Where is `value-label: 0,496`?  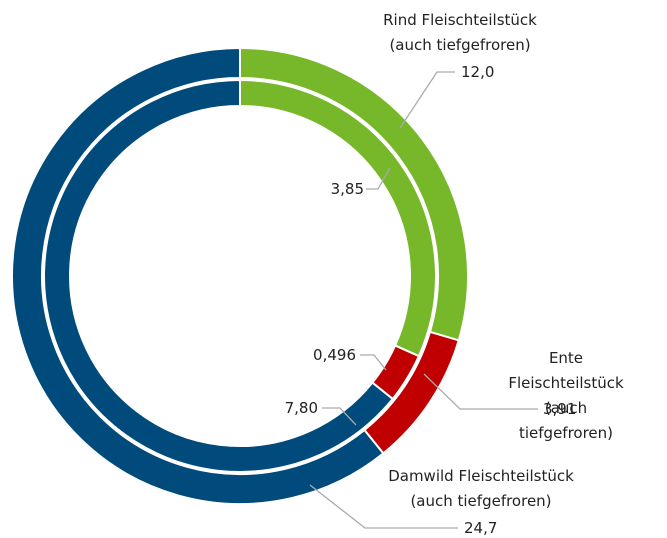 value-label: 0,496 is located at coordinates (334, 355).